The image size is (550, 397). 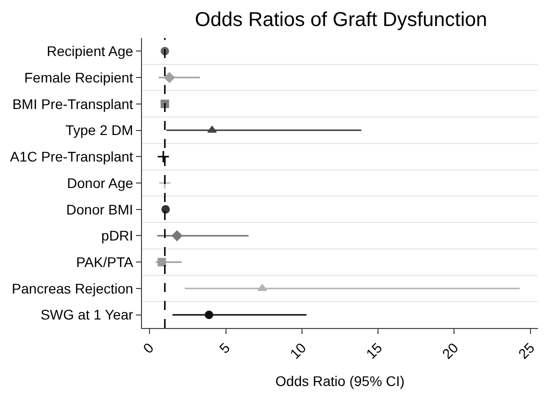 I want to click on y-tick-label: Pancreas Rejection, so click(x=73, y=288).